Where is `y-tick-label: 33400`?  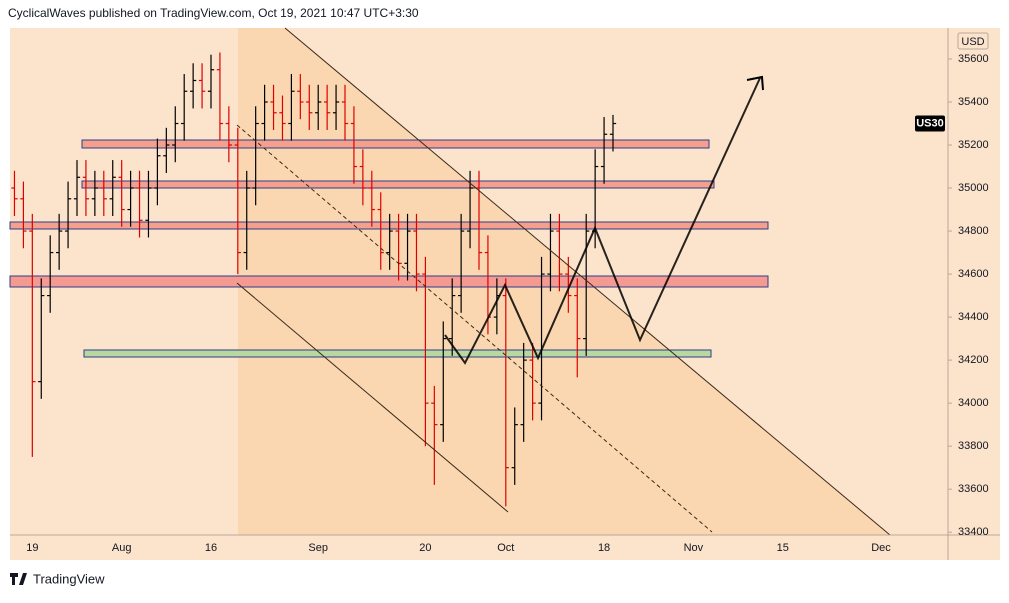 y-tick-label: 33400 is located at coordinates (973, 532).